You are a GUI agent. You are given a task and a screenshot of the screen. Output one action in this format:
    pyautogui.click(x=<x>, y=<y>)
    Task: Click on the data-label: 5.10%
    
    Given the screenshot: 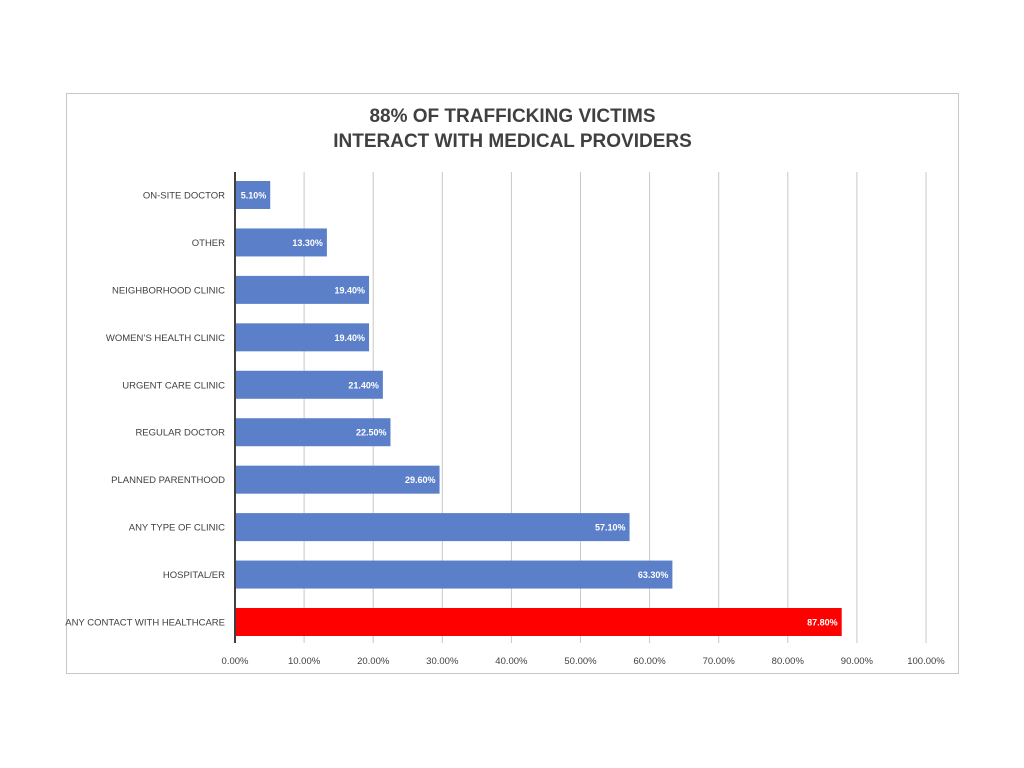 What is the action you would take?
    pyautogui.click(x=254, y=196)
    